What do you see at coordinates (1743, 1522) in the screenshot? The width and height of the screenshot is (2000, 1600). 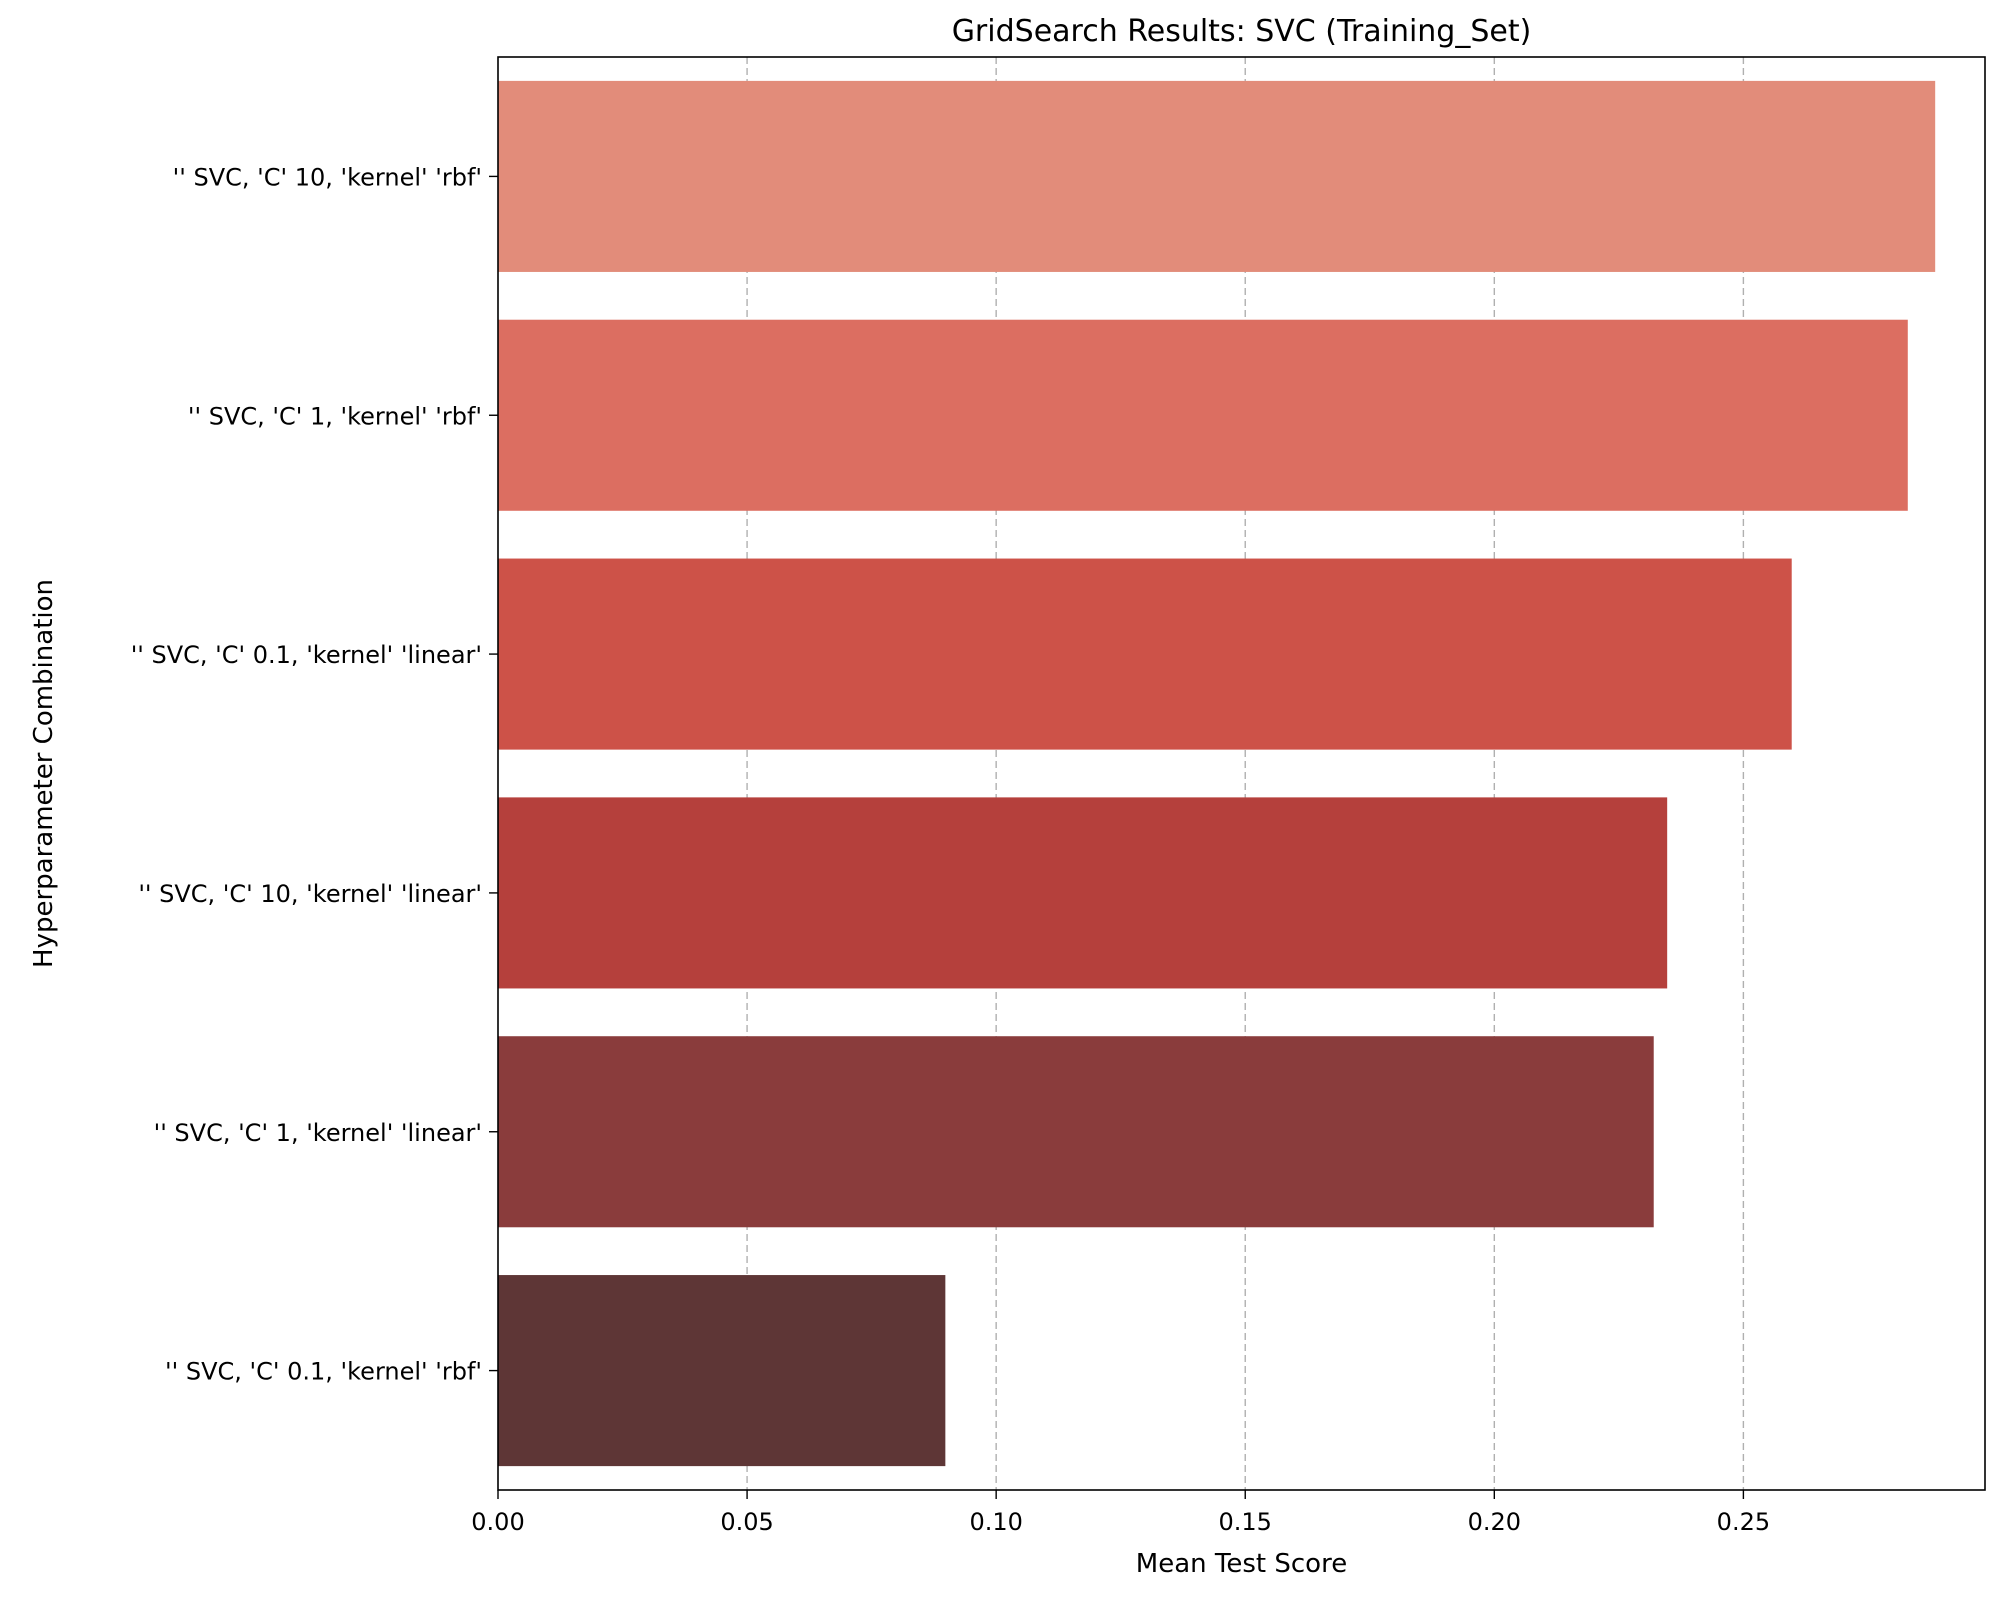 I see `x-tick-label: 0.25` at bounding box center [1743, 1522].